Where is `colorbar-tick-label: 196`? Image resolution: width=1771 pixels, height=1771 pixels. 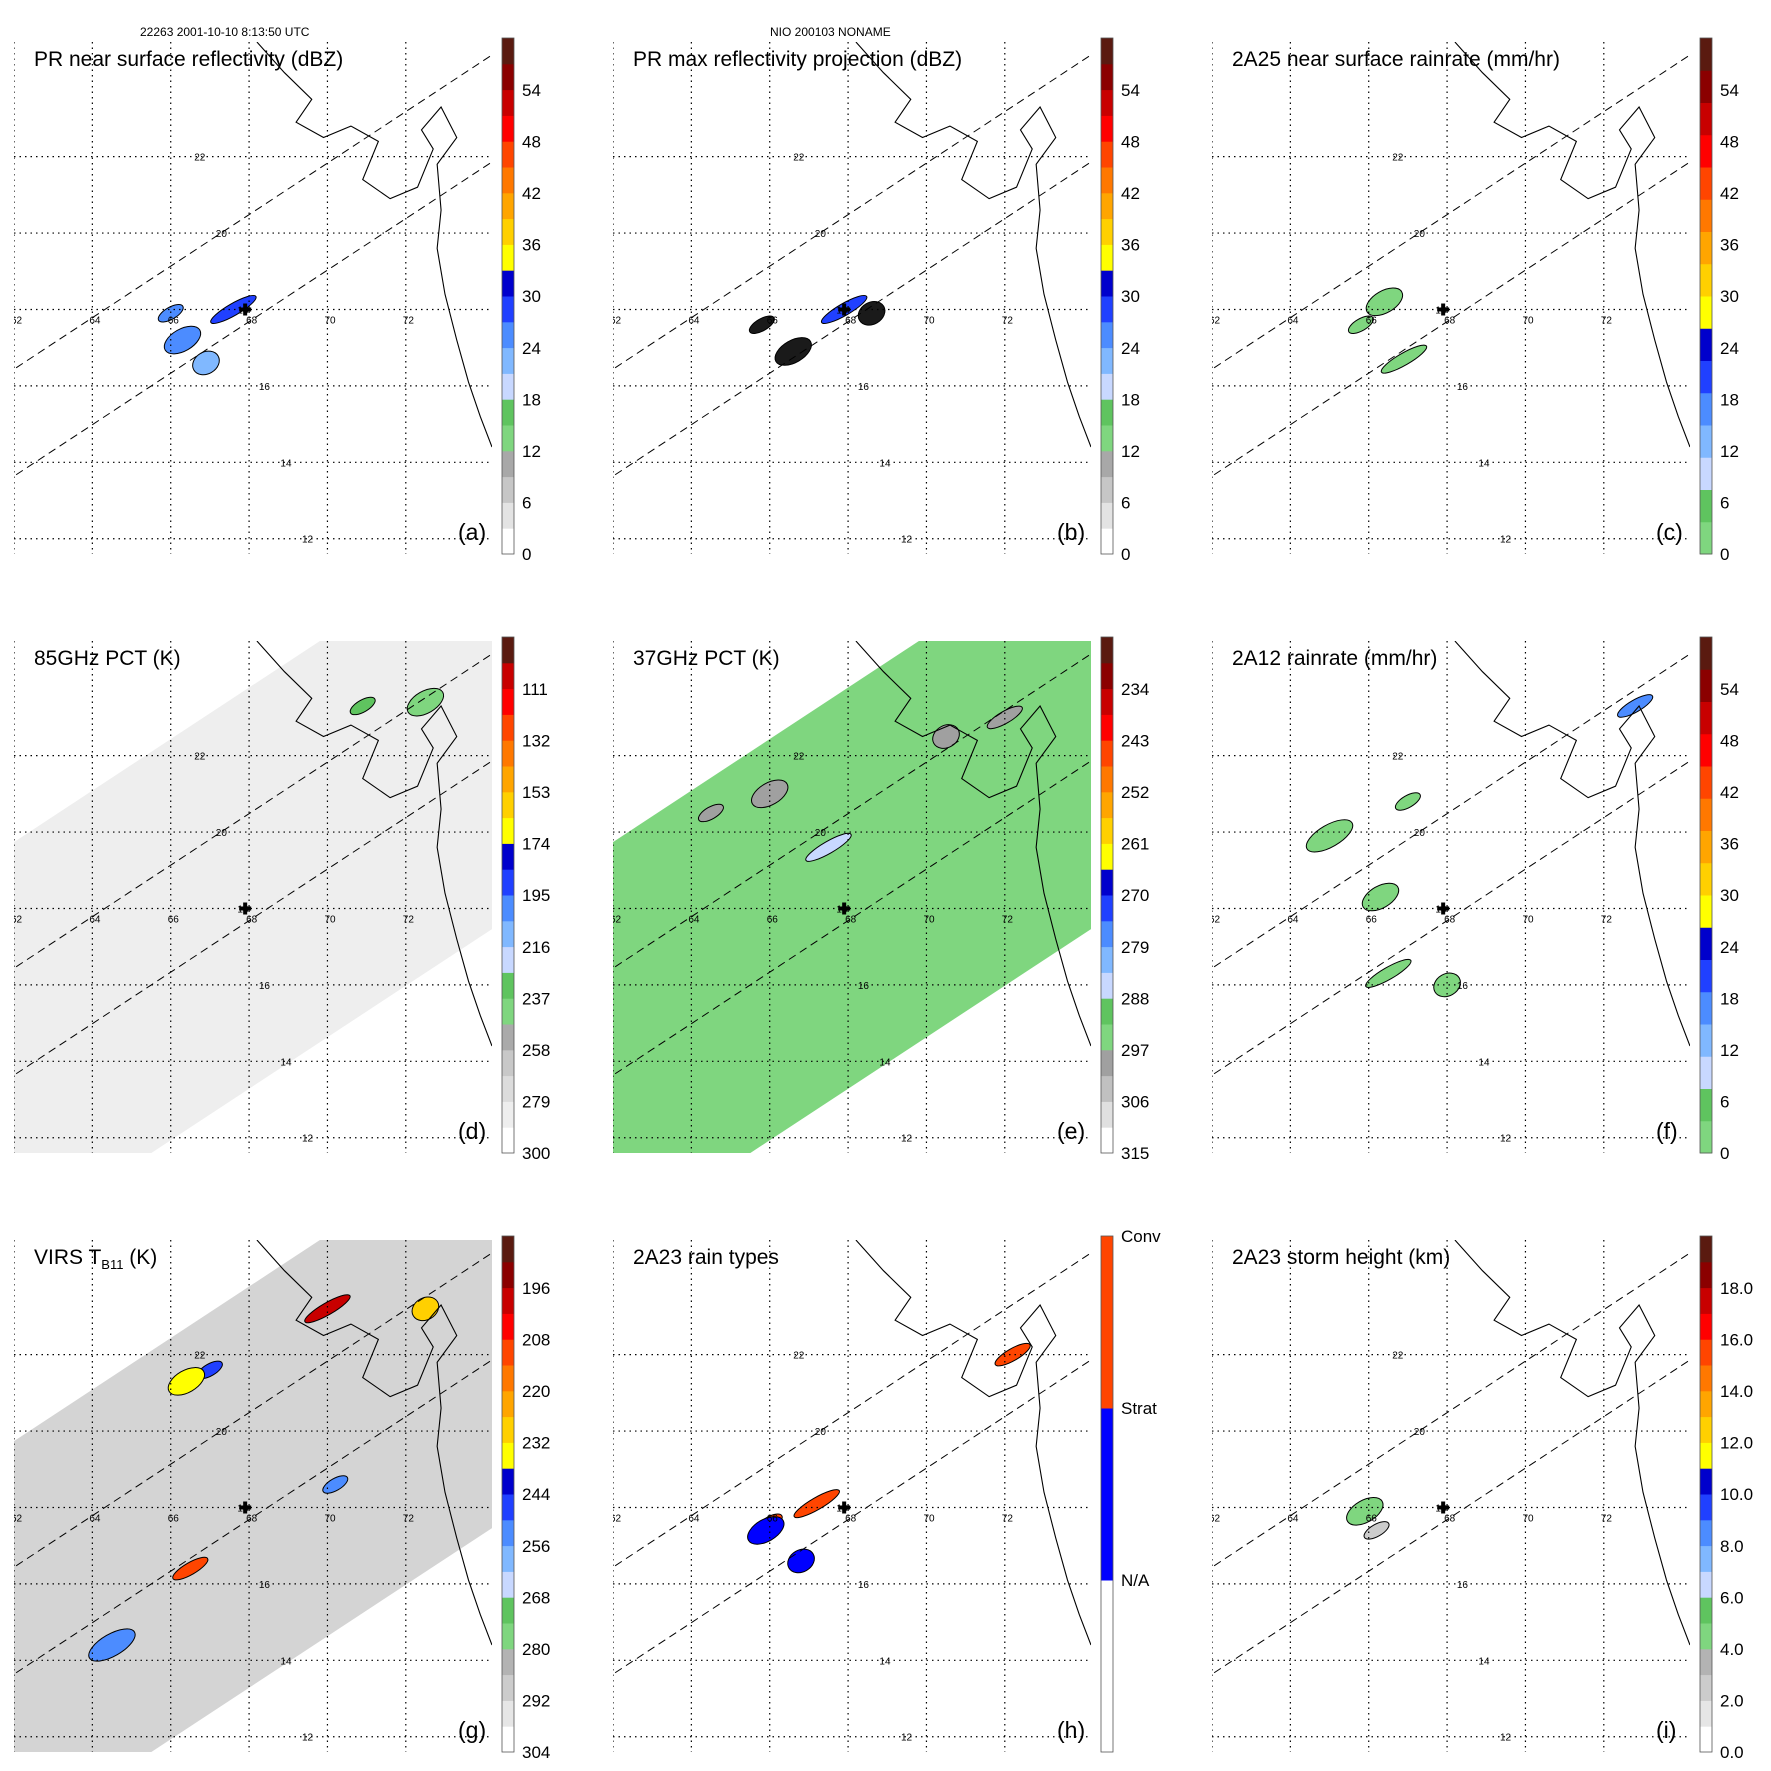
colorbar-tick-label: 196 is located at coordinates (536, 1288).